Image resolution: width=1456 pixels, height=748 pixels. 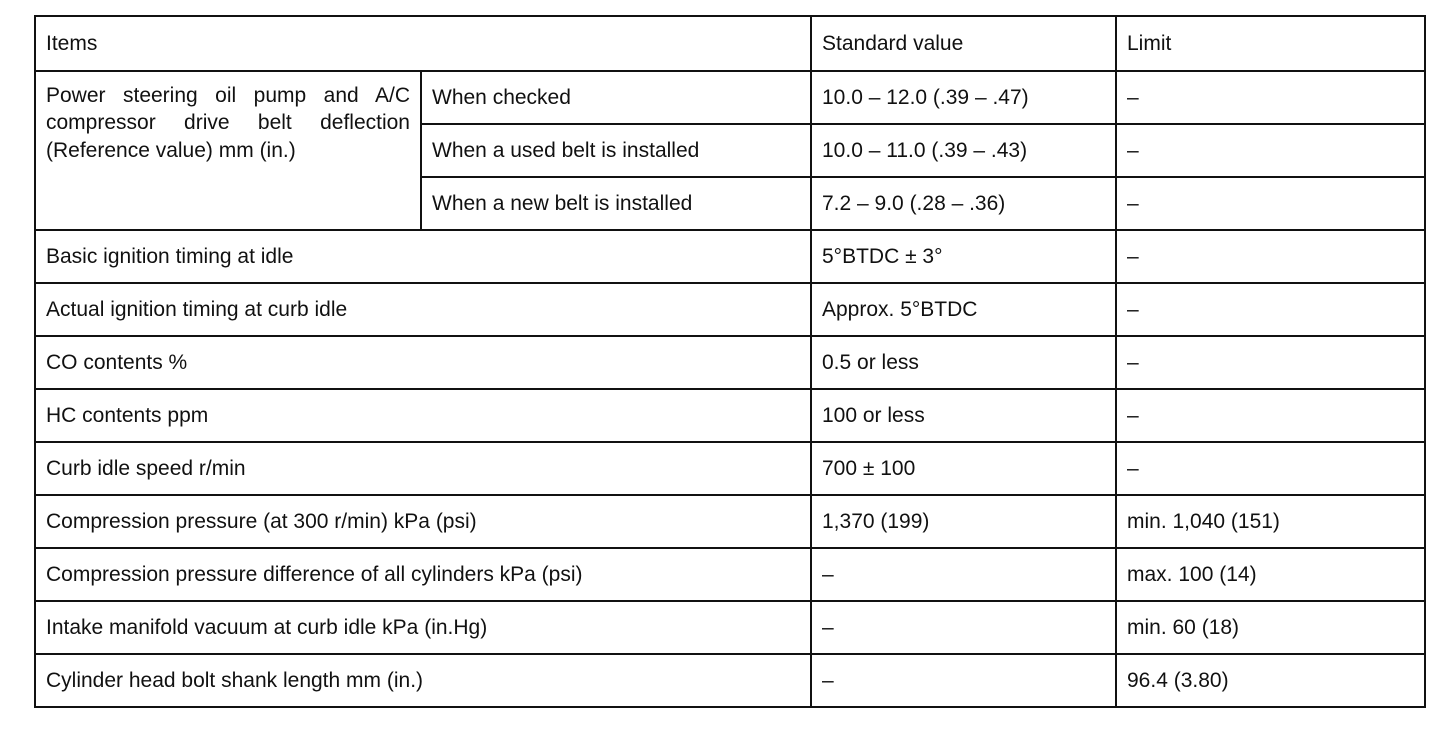 I want to click on item: HC contents ppm, so click(x=423, y=415).